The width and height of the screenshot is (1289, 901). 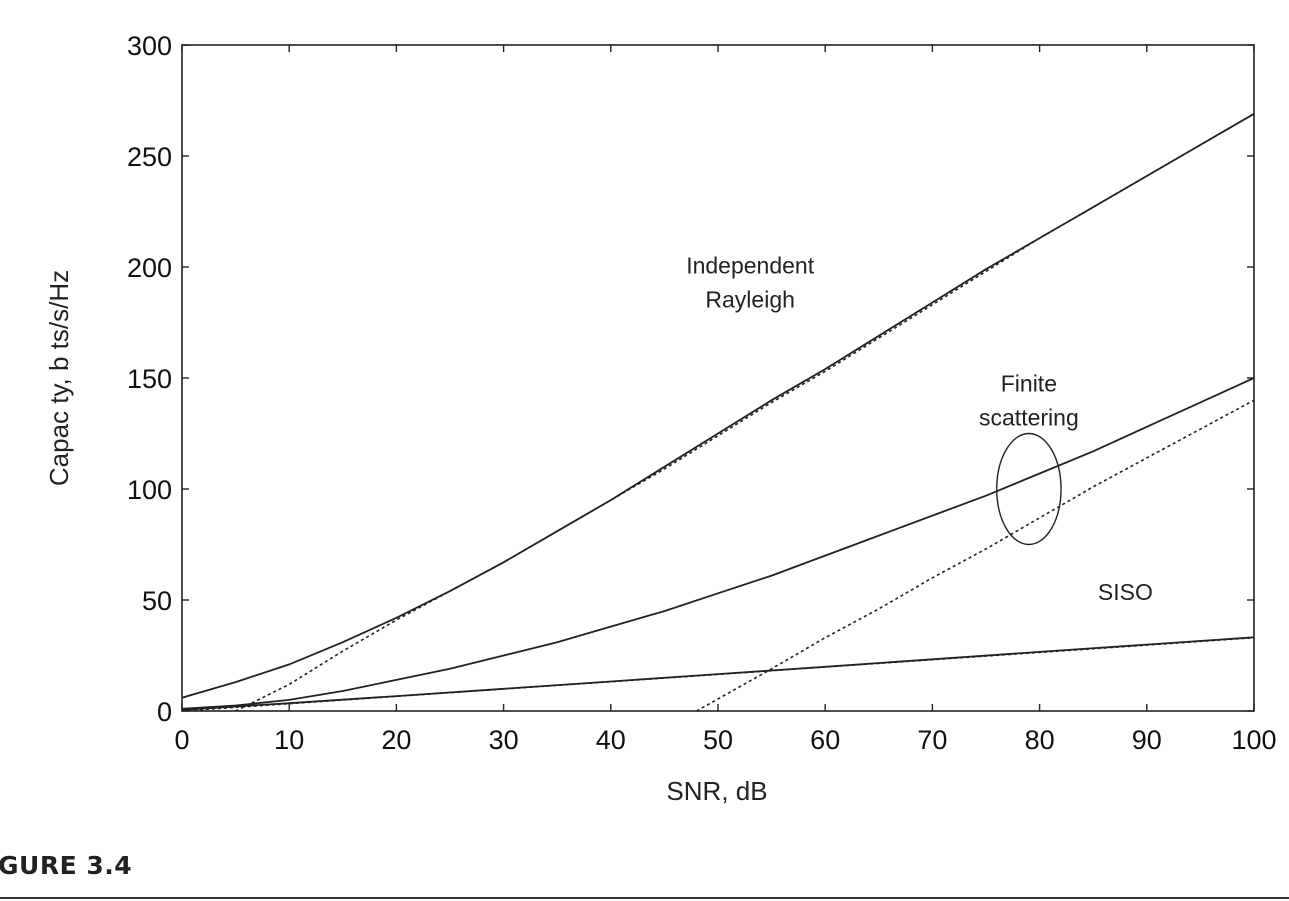 I want to click on series-line-6-dashed, so click(x=718, y=673).